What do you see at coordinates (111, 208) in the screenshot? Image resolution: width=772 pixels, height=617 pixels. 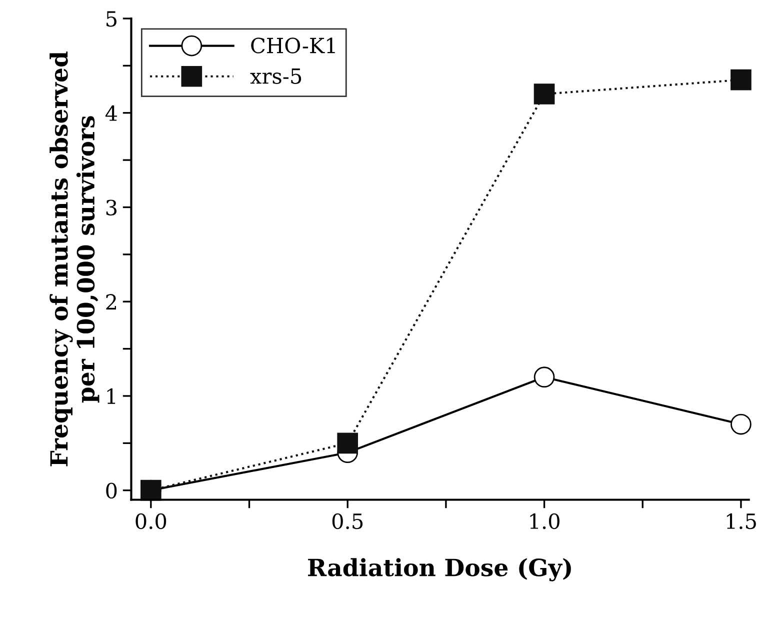 I see `y-tick-label: 3` at bounding box center [111, 208].